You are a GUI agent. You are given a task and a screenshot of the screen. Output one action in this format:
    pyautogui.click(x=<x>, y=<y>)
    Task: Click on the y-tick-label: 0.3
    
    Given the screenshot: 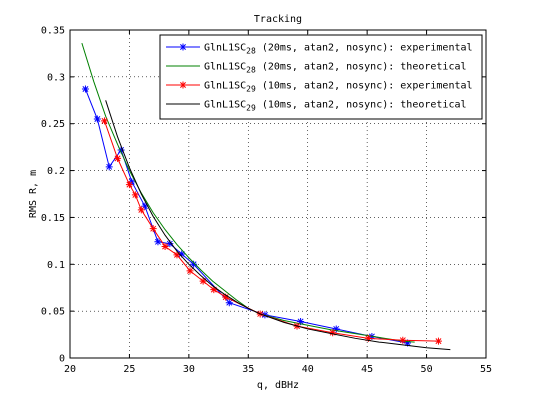 What is the action you would take?
    pyautogui.click(x=56, y=77)
    